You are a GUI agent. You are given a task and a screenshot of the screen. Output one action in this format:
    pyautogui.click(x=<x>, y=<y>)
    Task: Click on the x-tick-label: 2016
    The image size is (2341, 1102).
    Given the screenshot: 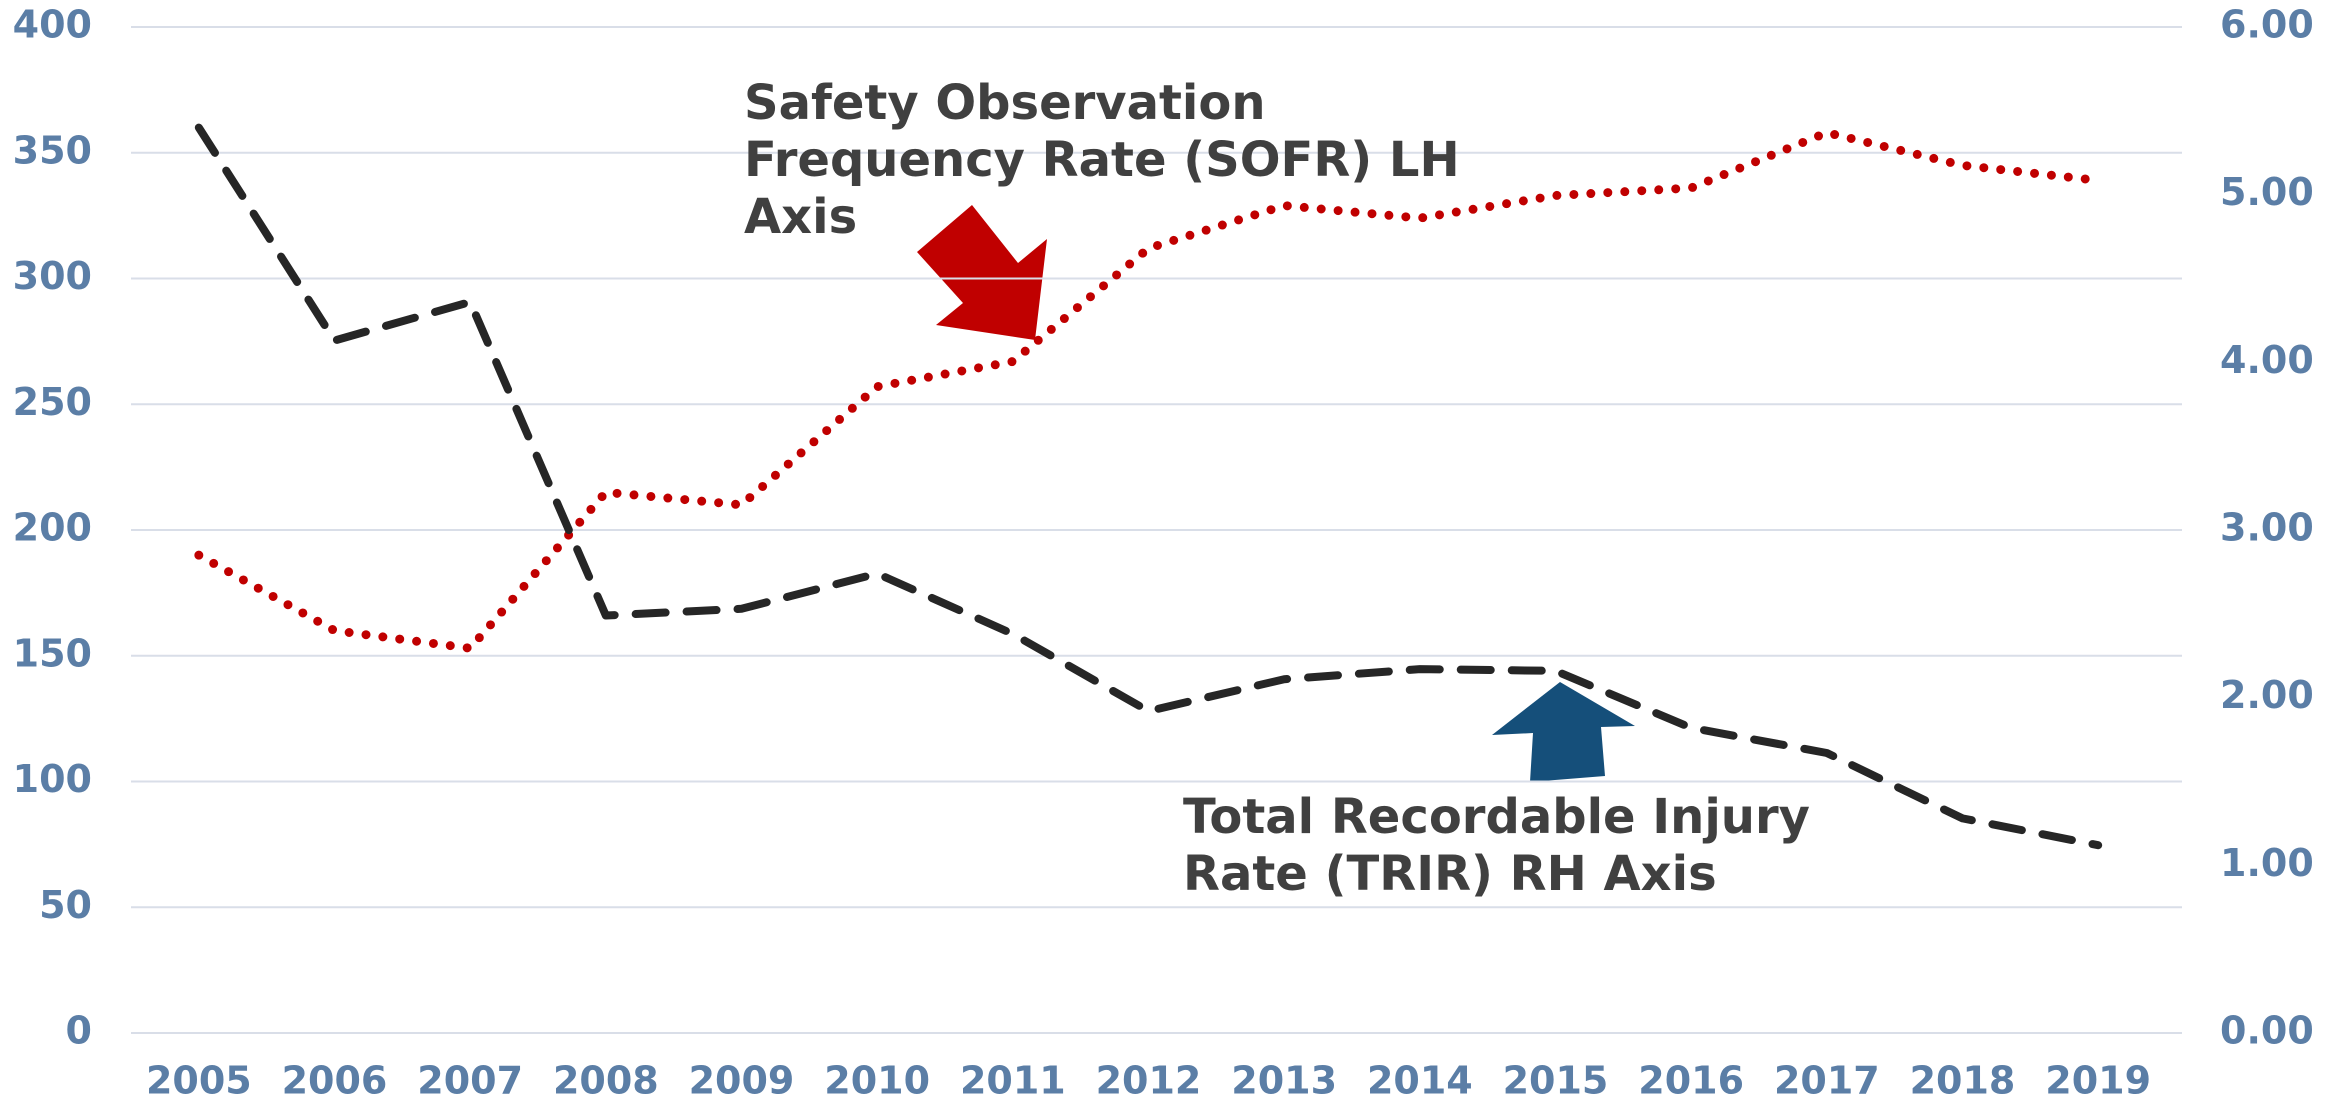 What is the action you would take?
    pyautogui.click(x=1691, y=1080)
    